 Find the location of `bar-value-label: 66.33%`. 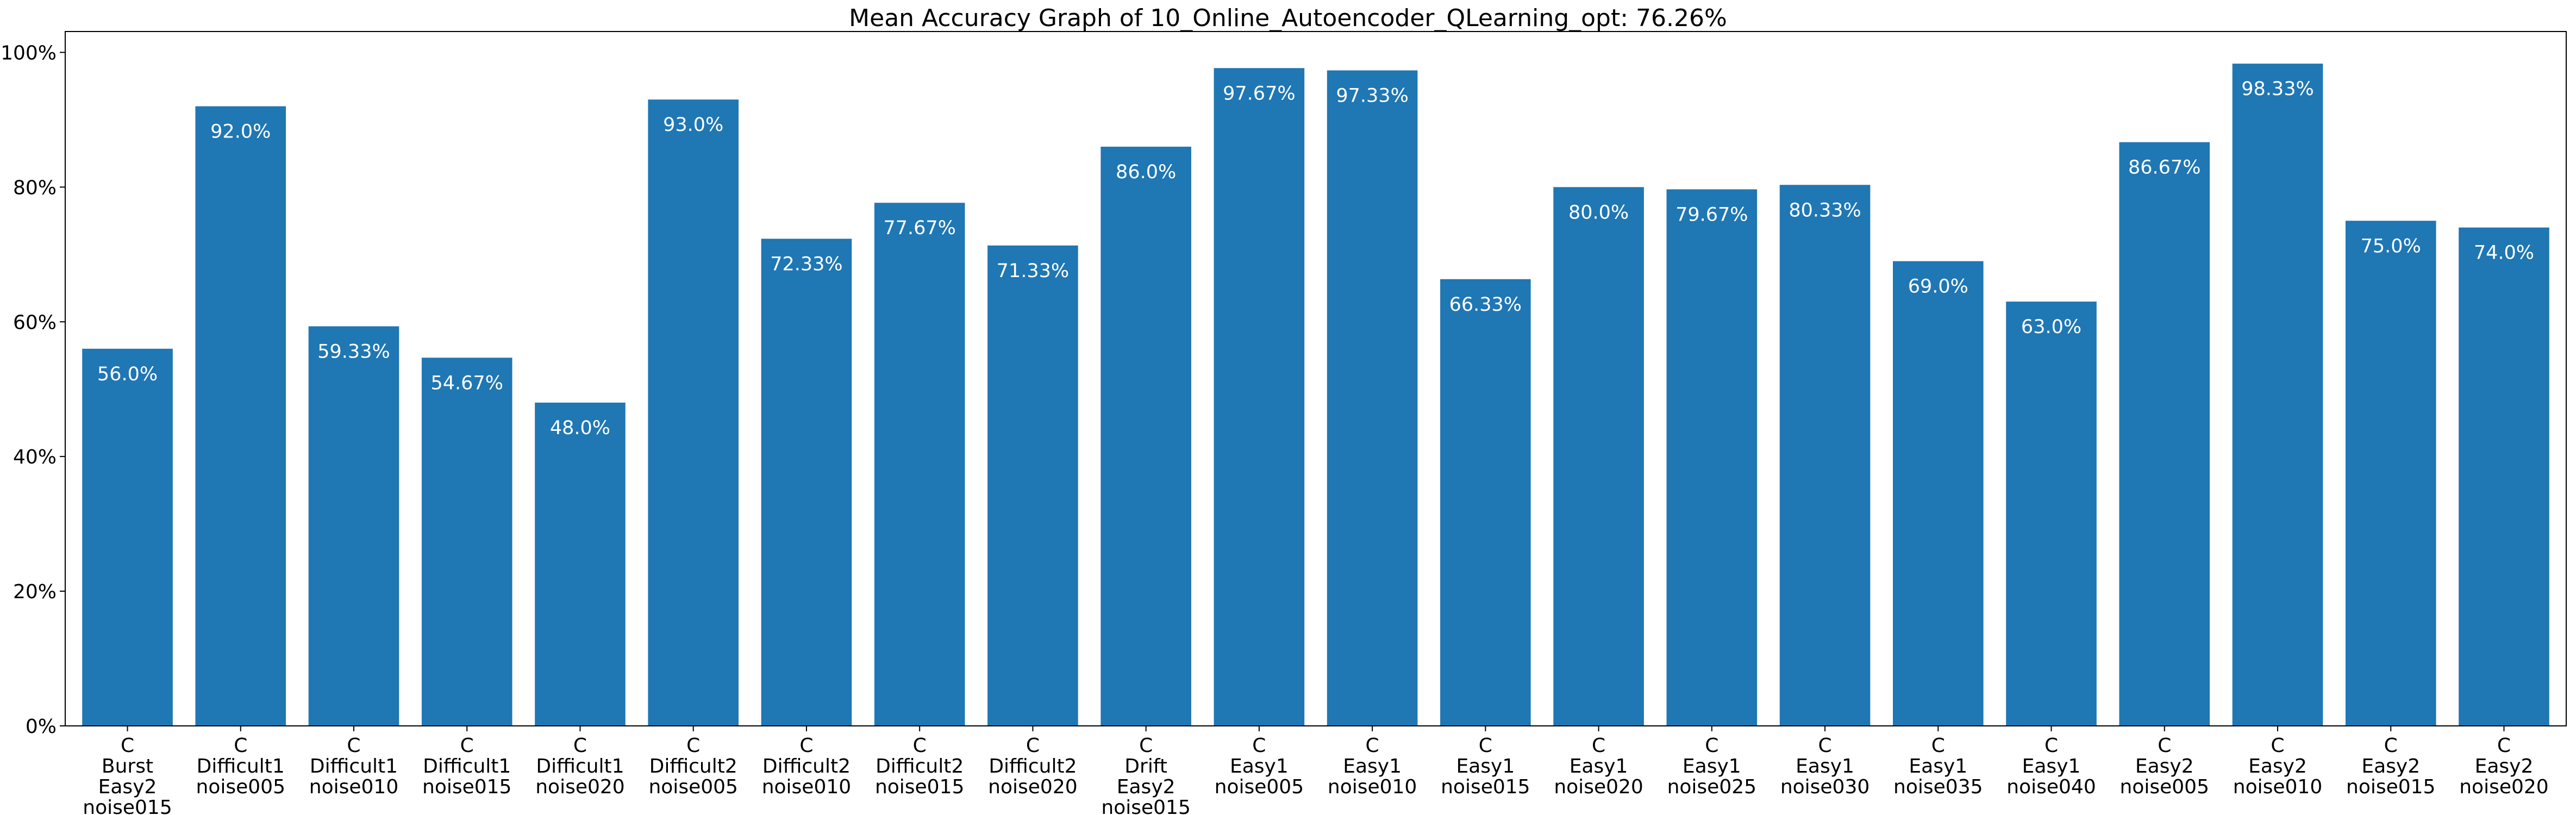

bar-value-label: 66.33% is located at coordinates (1485, 305).